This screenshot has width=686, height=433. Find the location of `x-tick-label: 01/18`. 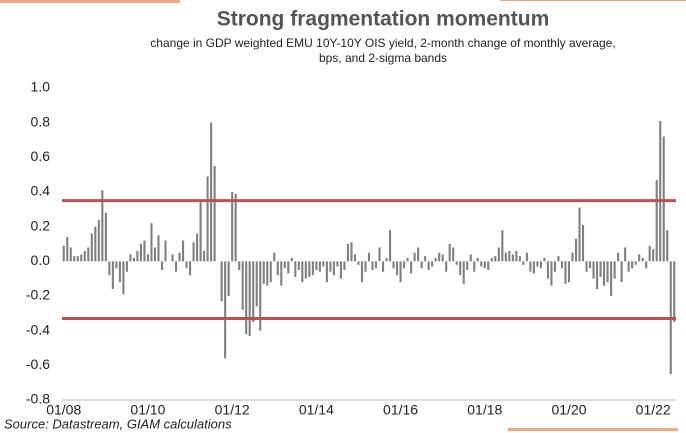

x-tick-label: 01/18 is located at coordinates (484, 410).